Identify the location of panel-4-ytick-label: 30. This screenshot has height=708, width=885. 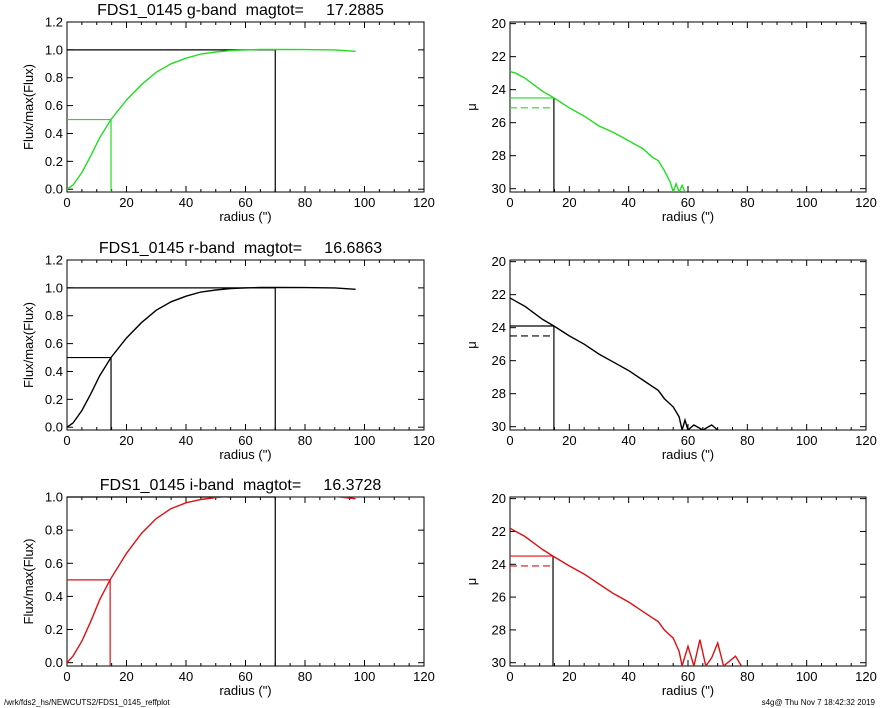
(499, 426).